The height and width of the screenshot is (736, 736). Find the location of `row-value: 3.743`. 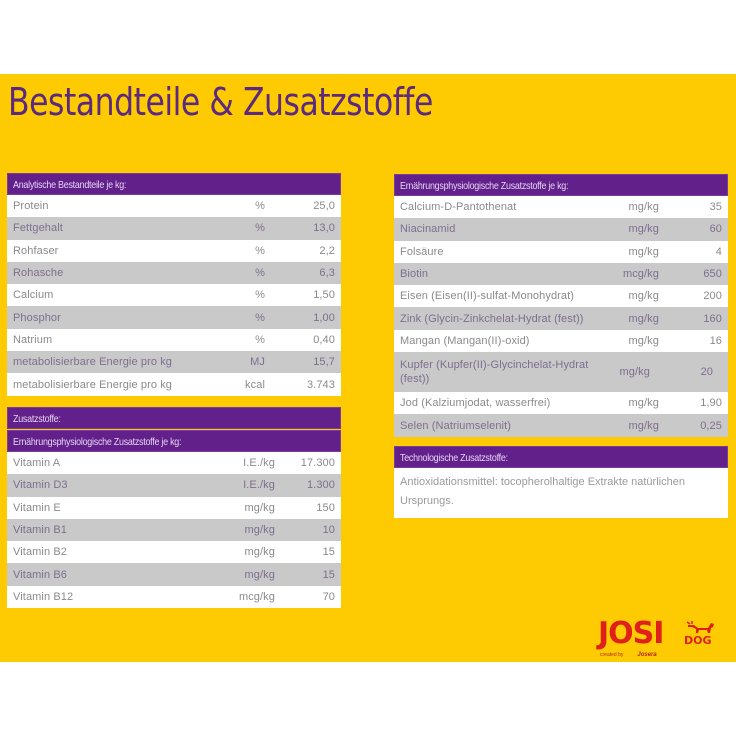

row-value: 3.743 is located at coordinates (320, 384).